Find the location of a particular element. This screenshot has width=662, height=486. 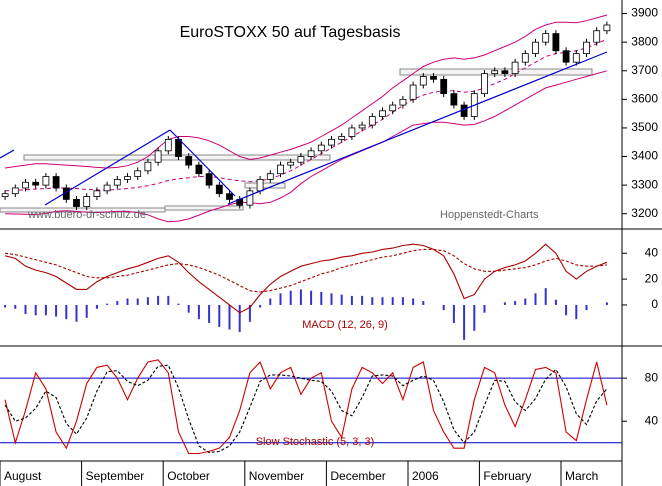

x-tick-label: March is located at coordinates (581, 476).